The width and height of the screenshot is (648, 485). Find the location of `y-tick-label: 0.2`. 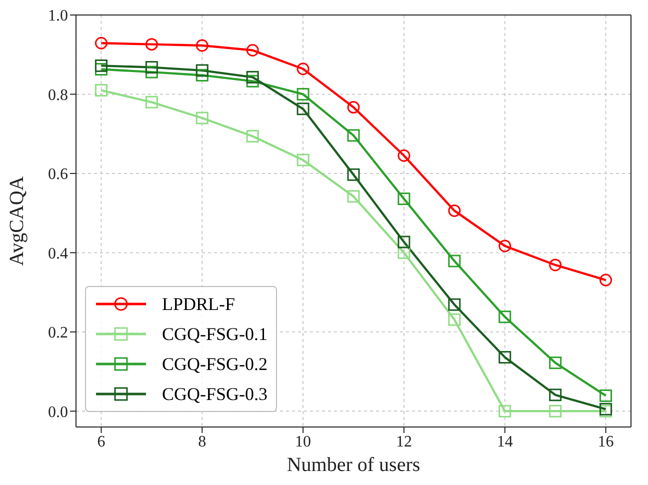

y-tick-label: 0.2 is located at coordinates (58, 333).